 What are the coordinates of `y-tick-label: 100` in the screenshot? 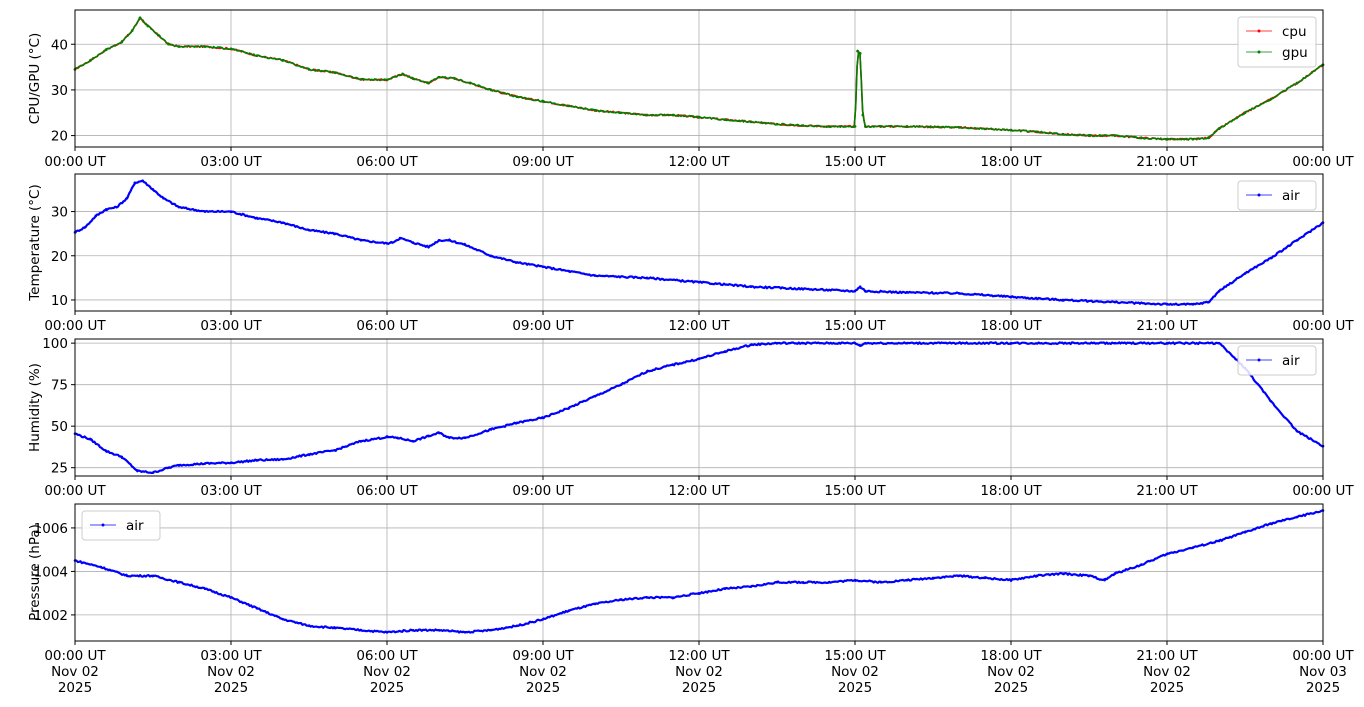 It's located at (55, 344).